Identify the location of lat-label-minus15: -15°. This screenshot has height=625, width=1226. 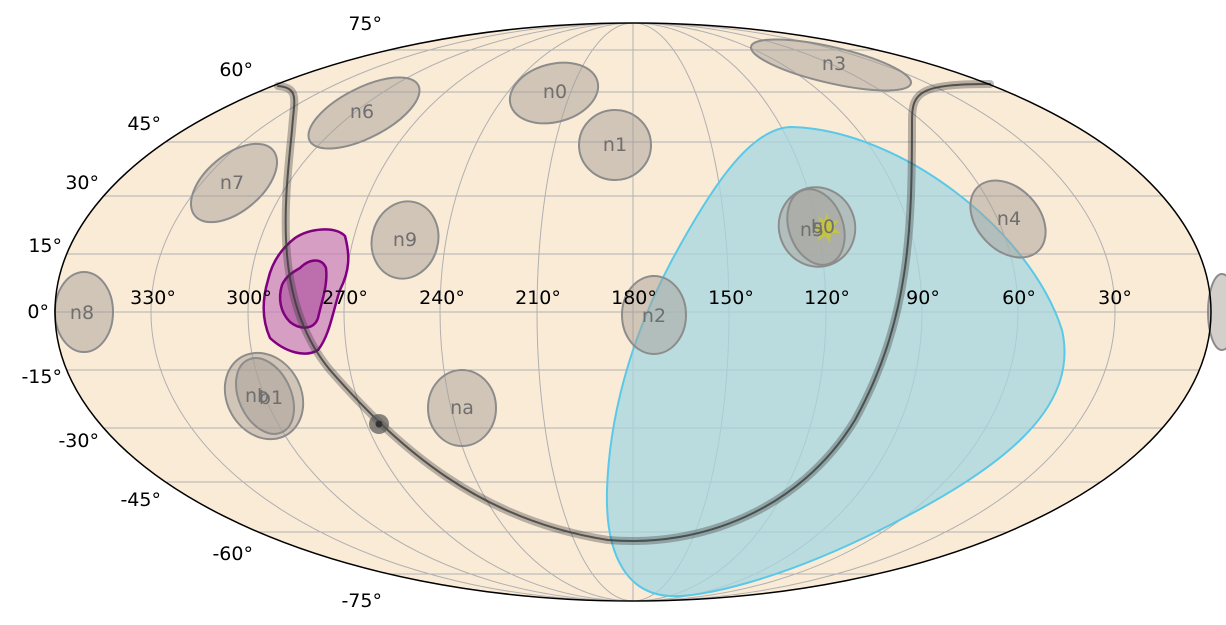
(41, 377).